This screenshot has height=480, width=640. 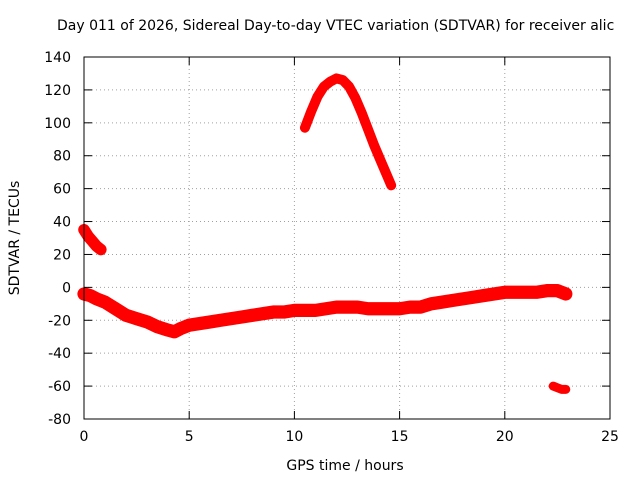 What do you see at coordinates (62, 190) in the screenshot?
I see `y-tick-label: 60` at bounding box center [62, 190].